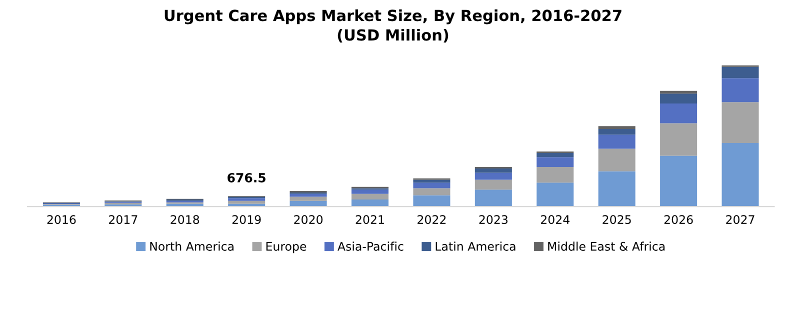 The width and height of the screenshot is (786, 313). I want to click on x-tick-label: 2016, so click(61, 219).